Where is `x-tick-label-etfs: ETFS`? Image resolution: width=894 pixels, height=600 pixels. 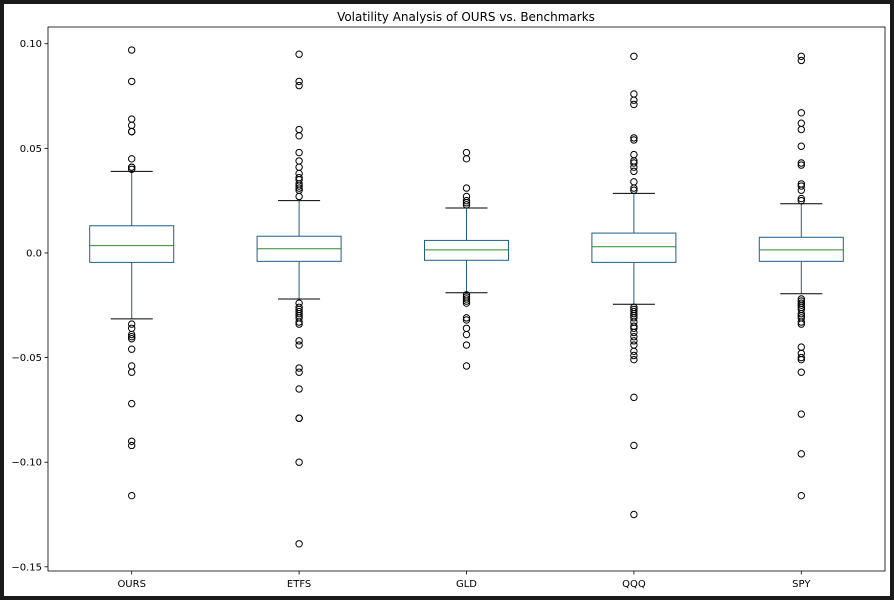
x-tick-label-etfs: ETFS is located at coordinates (299, 584).